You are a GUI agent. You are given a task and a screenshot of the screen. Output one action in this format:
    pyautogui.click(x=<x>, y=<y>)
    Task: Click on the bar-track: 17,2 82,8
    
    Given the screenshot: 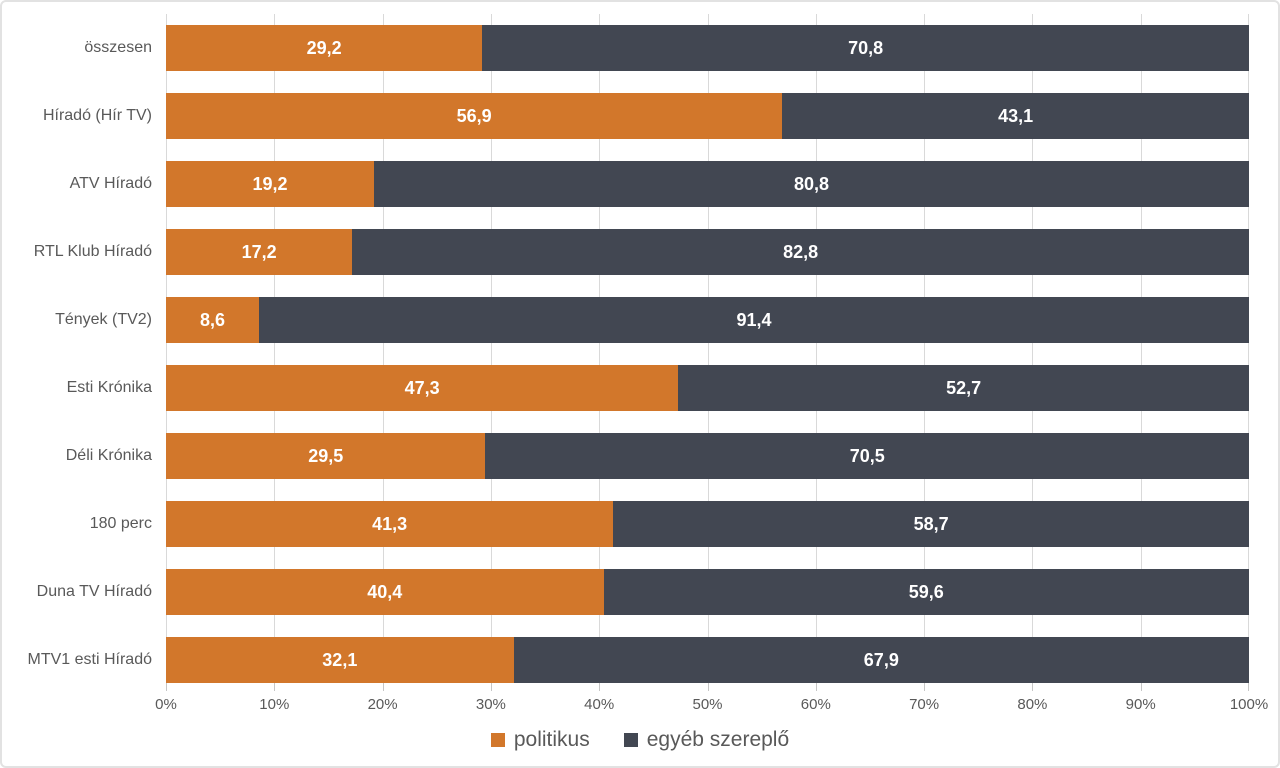 What is the action you would take?
    pyautogui.click(x=707, y=252)
    